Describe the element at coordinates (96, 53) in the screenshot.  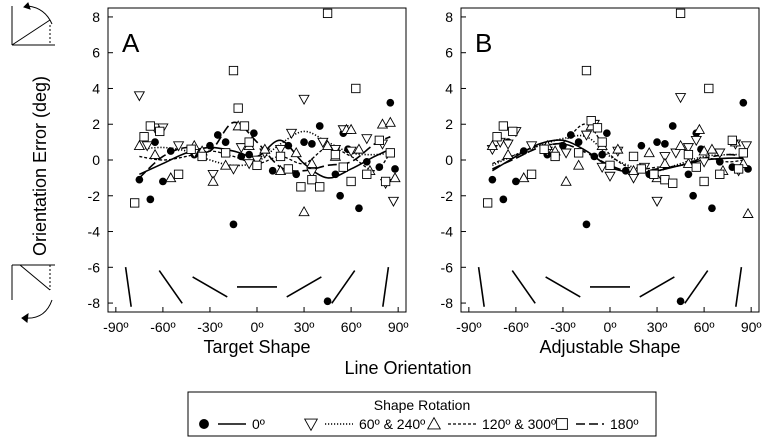
I see `y-tick-label: 6` at that location.